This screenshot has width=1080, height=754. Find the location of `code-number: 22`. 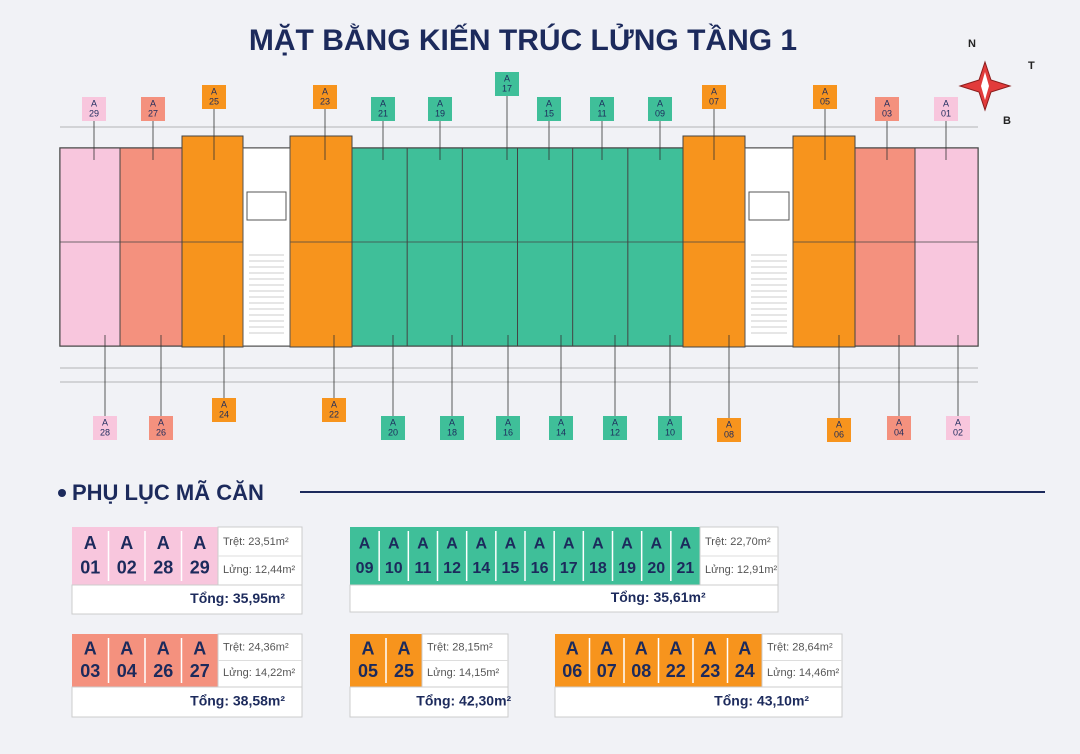

code-number: 22 is located at coordinates (676, 671).